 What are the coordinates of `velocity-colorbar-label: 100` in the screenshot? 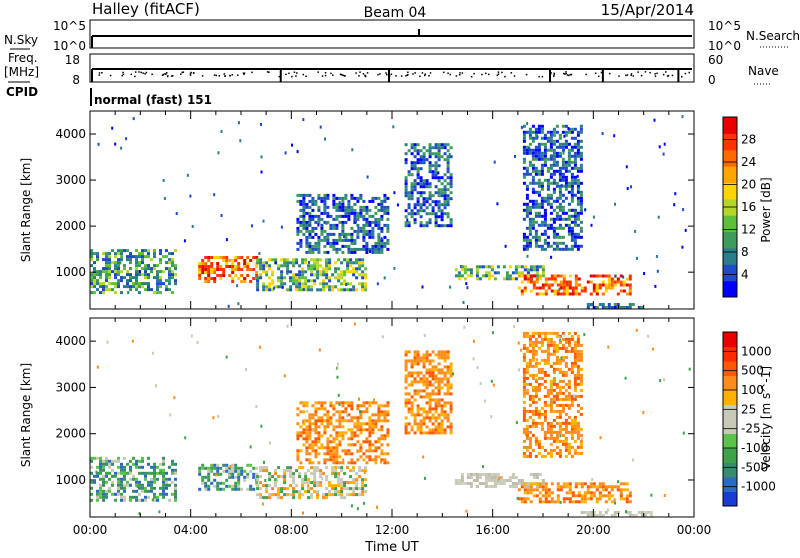 It's located at (752, 390).